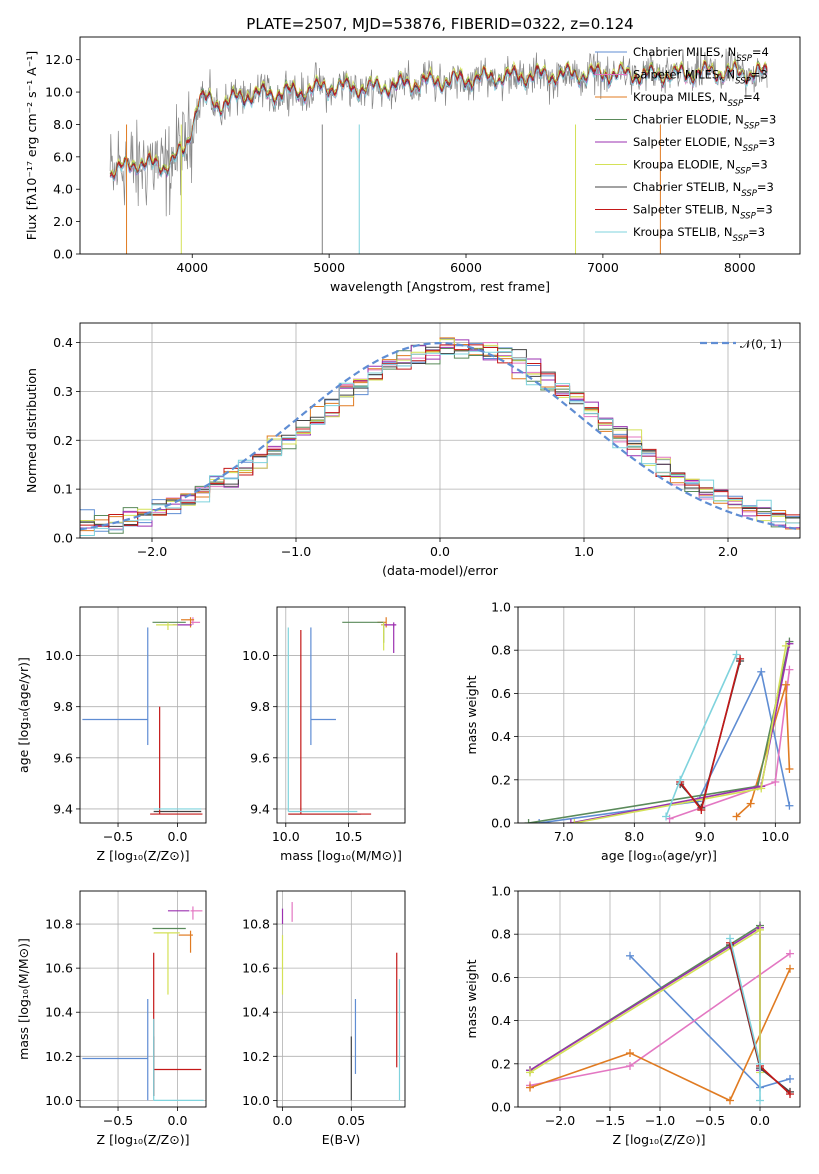  Describe the element at coordinates (59, 924) in the screenshot. I see `y-tick-label: 10.8` at that location.